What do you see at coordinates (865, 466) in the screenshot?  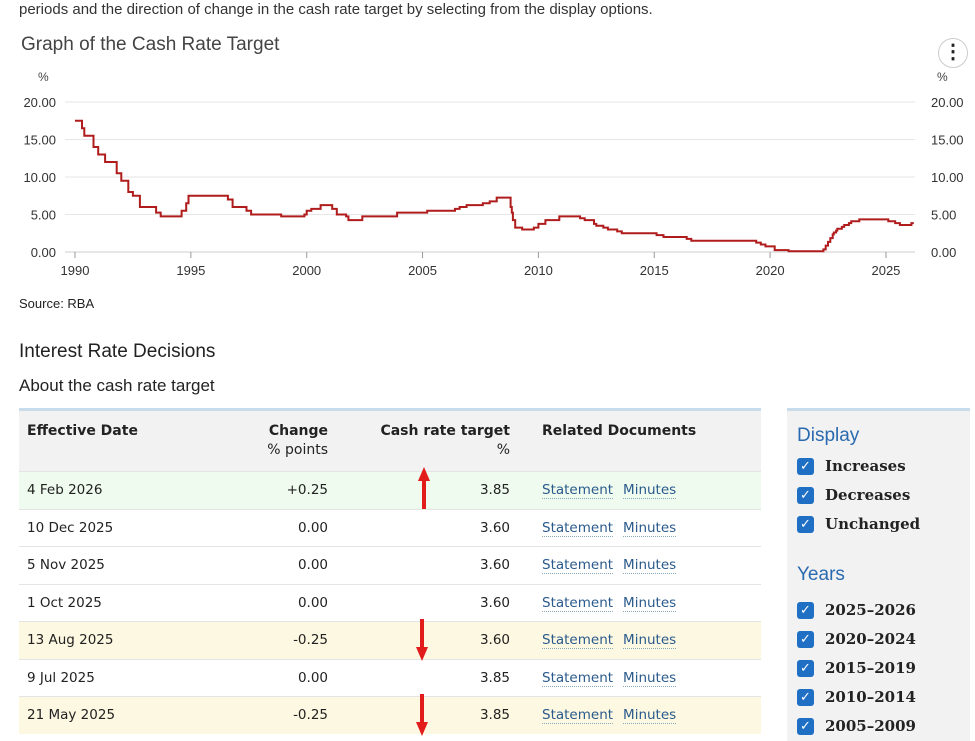 I see `checkbox-label: Increases` at bounding box center [865, 466].